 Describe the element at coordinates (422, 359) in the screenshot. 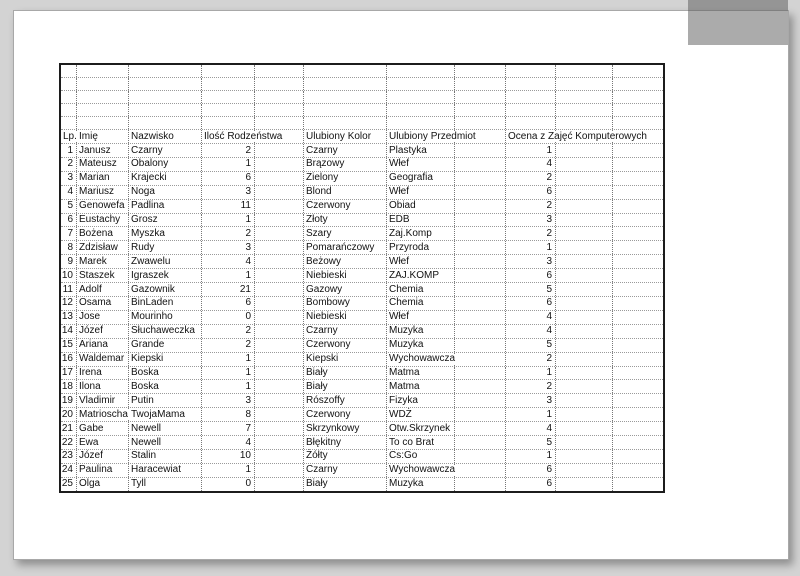

I see `cell-przedmiot: Wychowawcza` at that location.